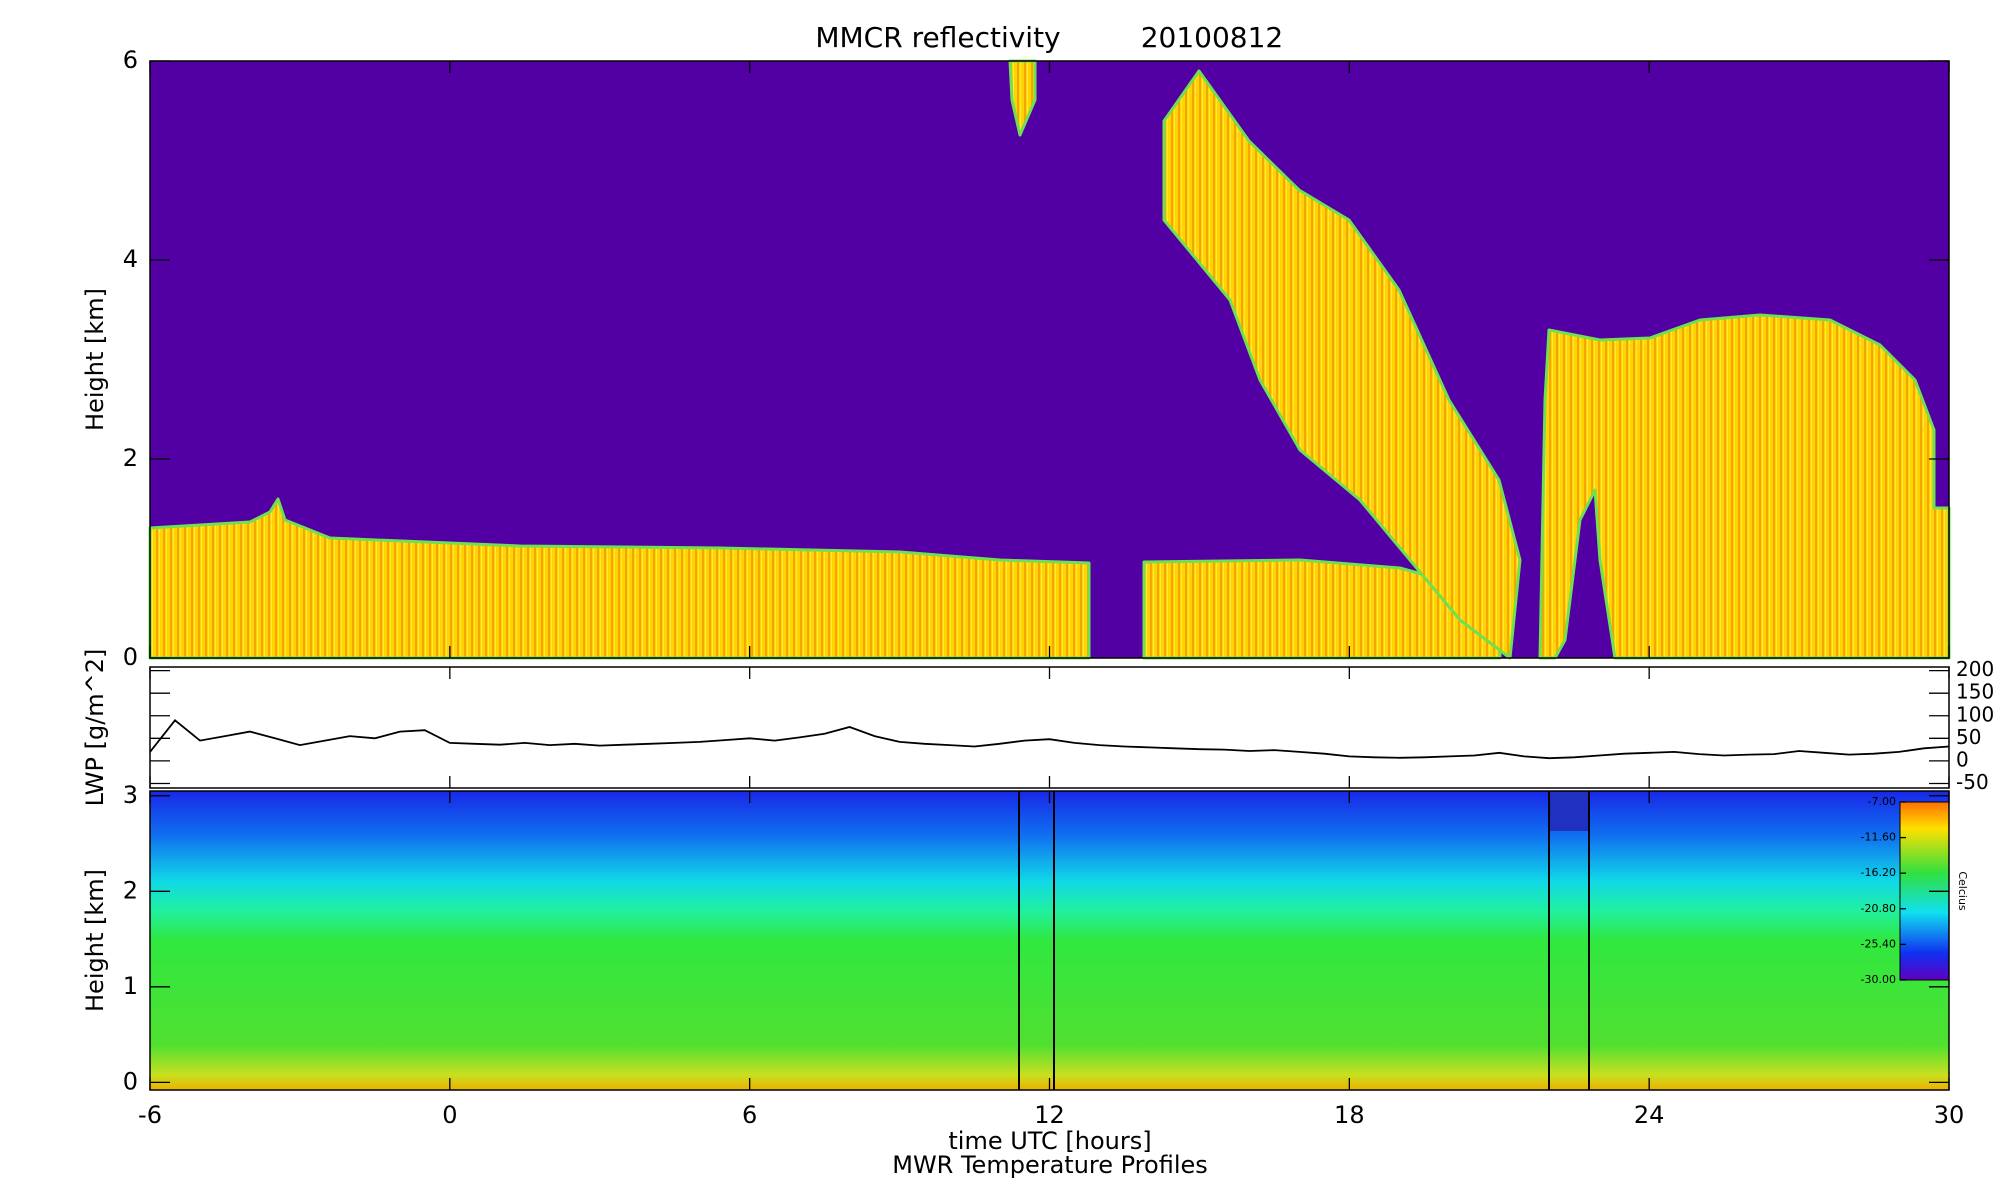 Image resolution: width=2000 pixels, height=1200 pixels. Describe the element at coordinates (1049, 1141) in the screenshot. I see `x-axis-label: time UTC [hours]` at that location.